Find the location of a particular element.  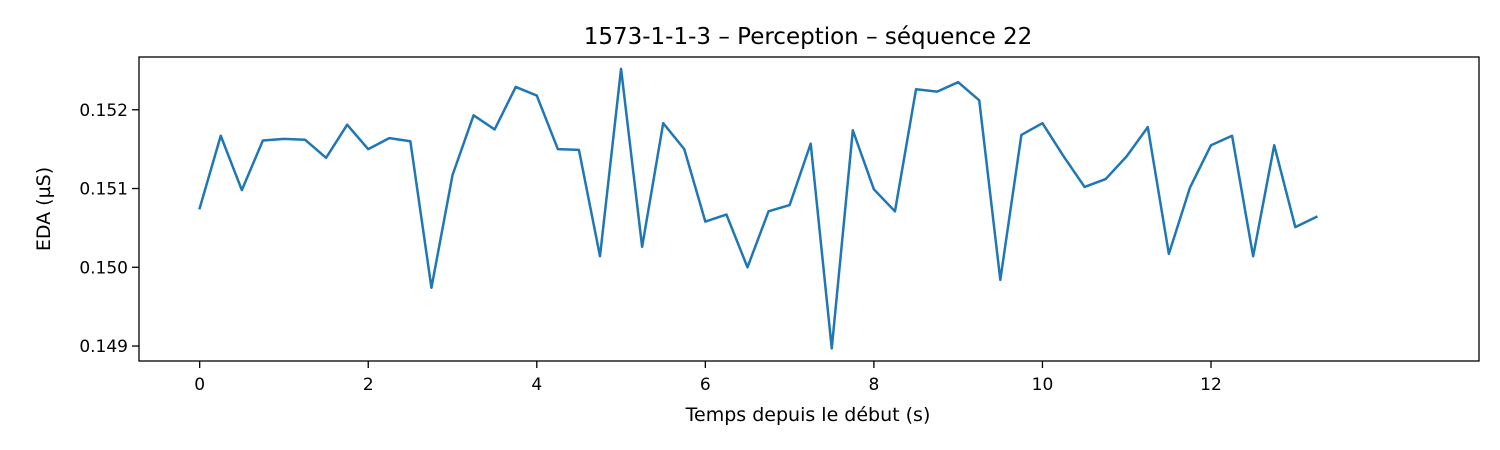

y-axis: 0.149 0.150 0.151 0.152 is located at coordinates (109, 229).